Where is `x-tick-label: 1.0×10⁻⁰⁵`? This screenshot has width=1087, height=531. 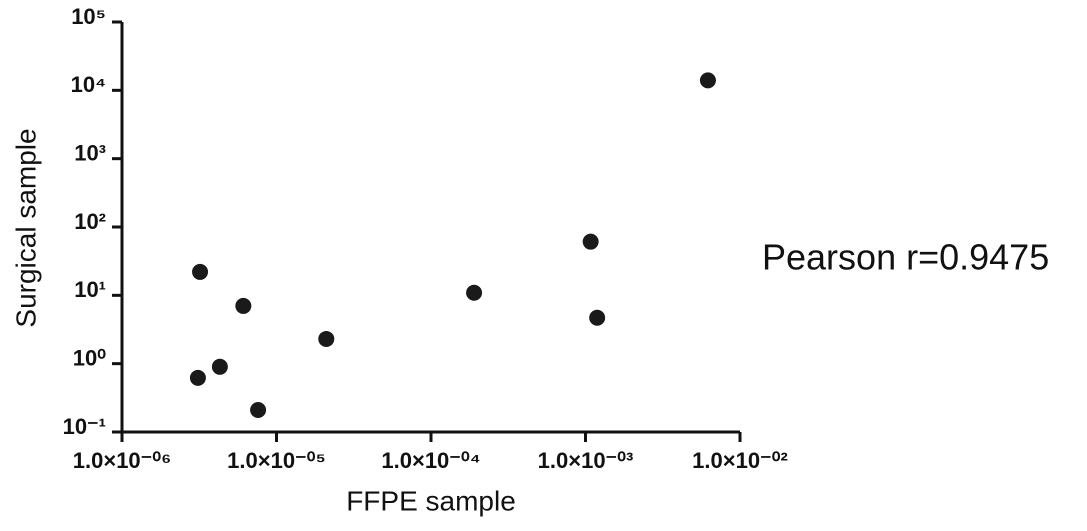 x-tick-label: 1.0×10⁻⁰⁵ is located at coordinates (276, 460).